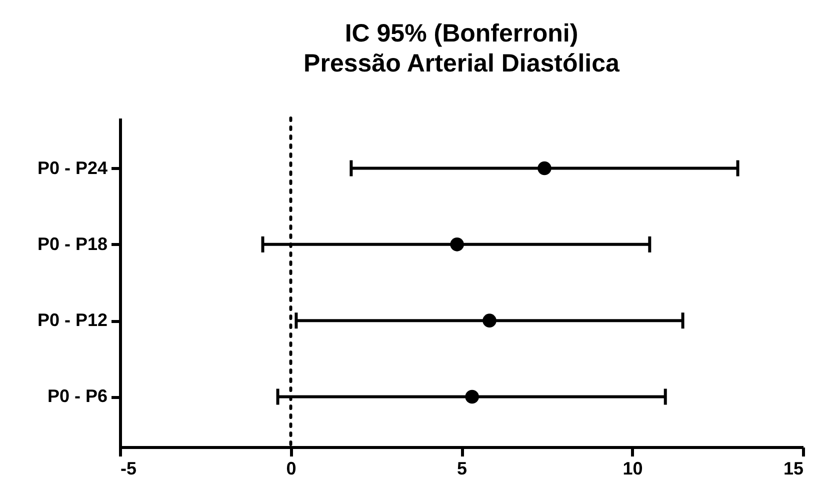 The height and width of the screenshot is (488, 823). What do you see at coordinates (72, 244) in the screenshot?
I see `y-tick-label: P0 - P18` at bounding box center [72, 244].